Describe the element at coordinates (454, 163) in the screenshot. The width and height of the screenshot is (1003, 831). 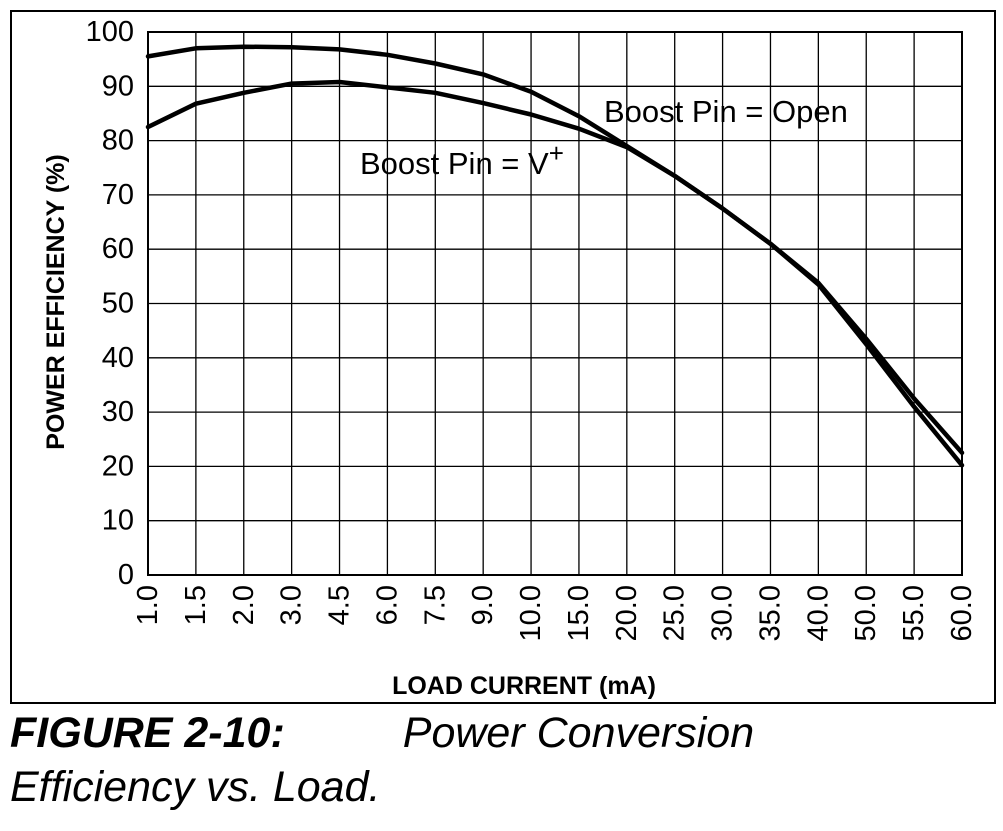
I see `annotation-boost-vplus-text: Boost Pin = V` at that location.